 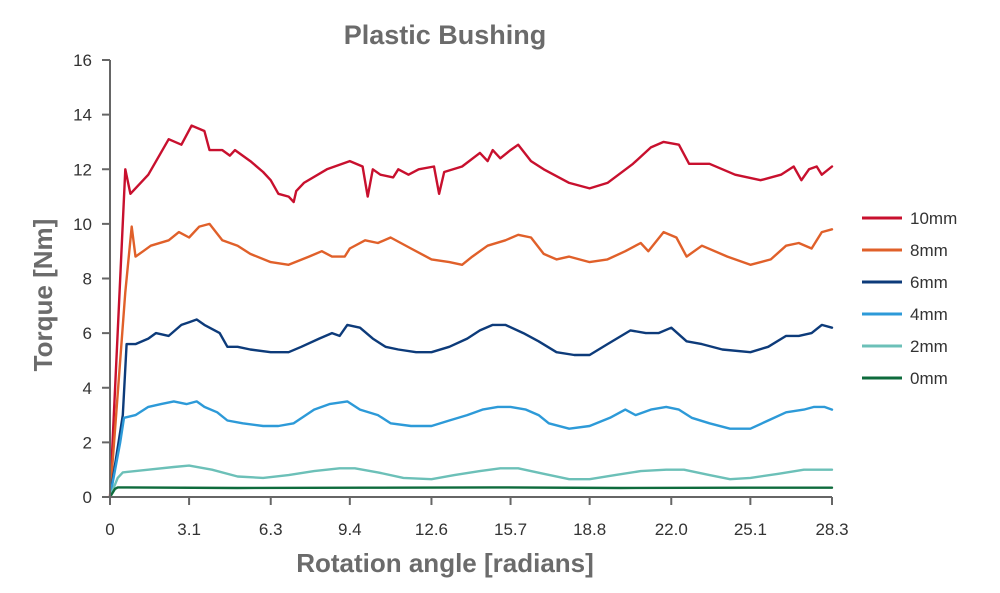 What do you see at coordinates (905, 282) in the screenshot?
I see `legend-item-6mm: 6mm` at bounding box center [905, 282].